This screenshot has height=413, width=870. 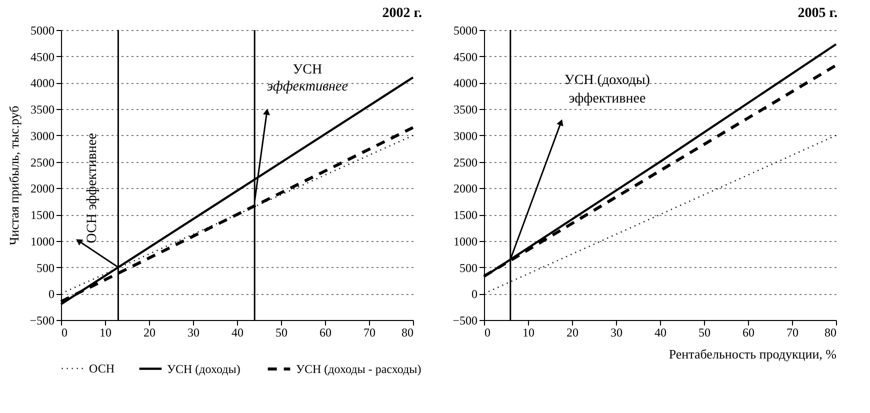 I want to click on chart-title: 2002 г., so click(x=402, y=13).